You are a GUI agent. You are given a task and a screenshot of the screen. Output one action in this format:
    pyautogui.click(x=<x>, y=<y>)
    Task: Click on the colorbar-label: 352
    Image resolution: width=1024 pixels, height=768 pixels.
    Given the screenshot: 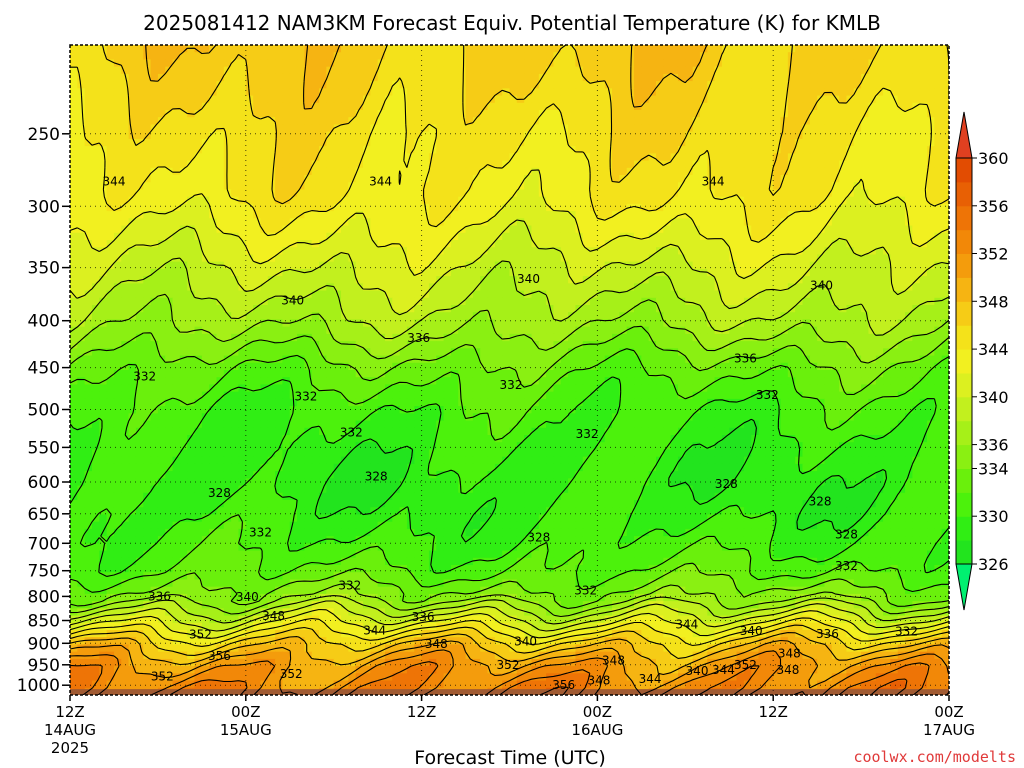 What is the action you would take?
    pyautogui.click(x=993, y=254)
    